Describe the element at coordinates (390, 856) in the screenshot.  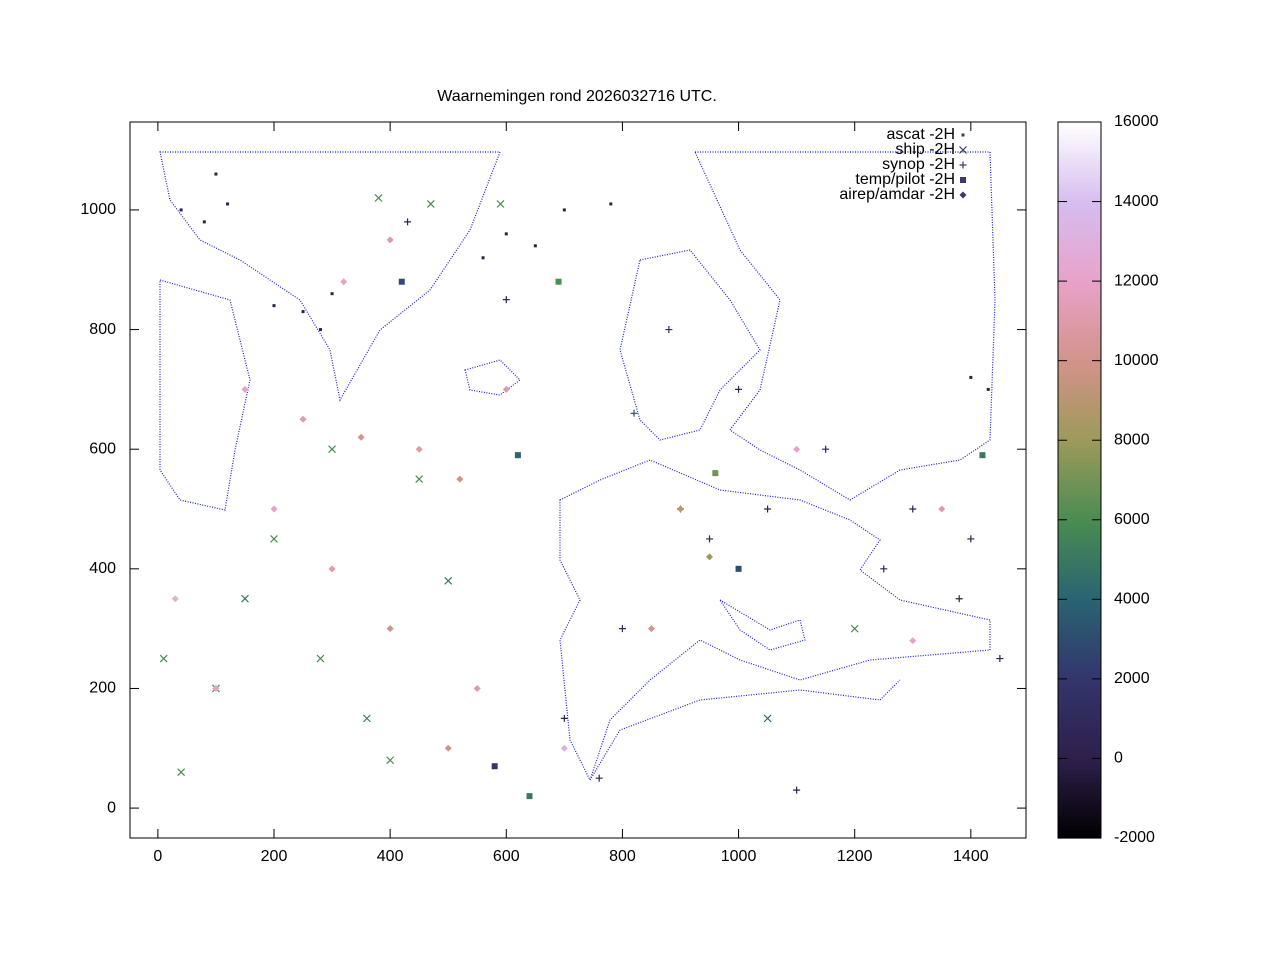
I see `x-tick-label: 400` at that location.